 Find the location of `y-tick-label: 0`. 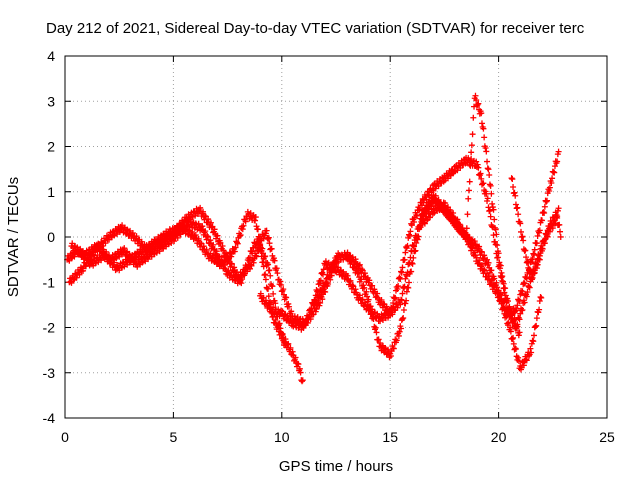

y-tick-label: 0 is located at coordinates (51, 237).